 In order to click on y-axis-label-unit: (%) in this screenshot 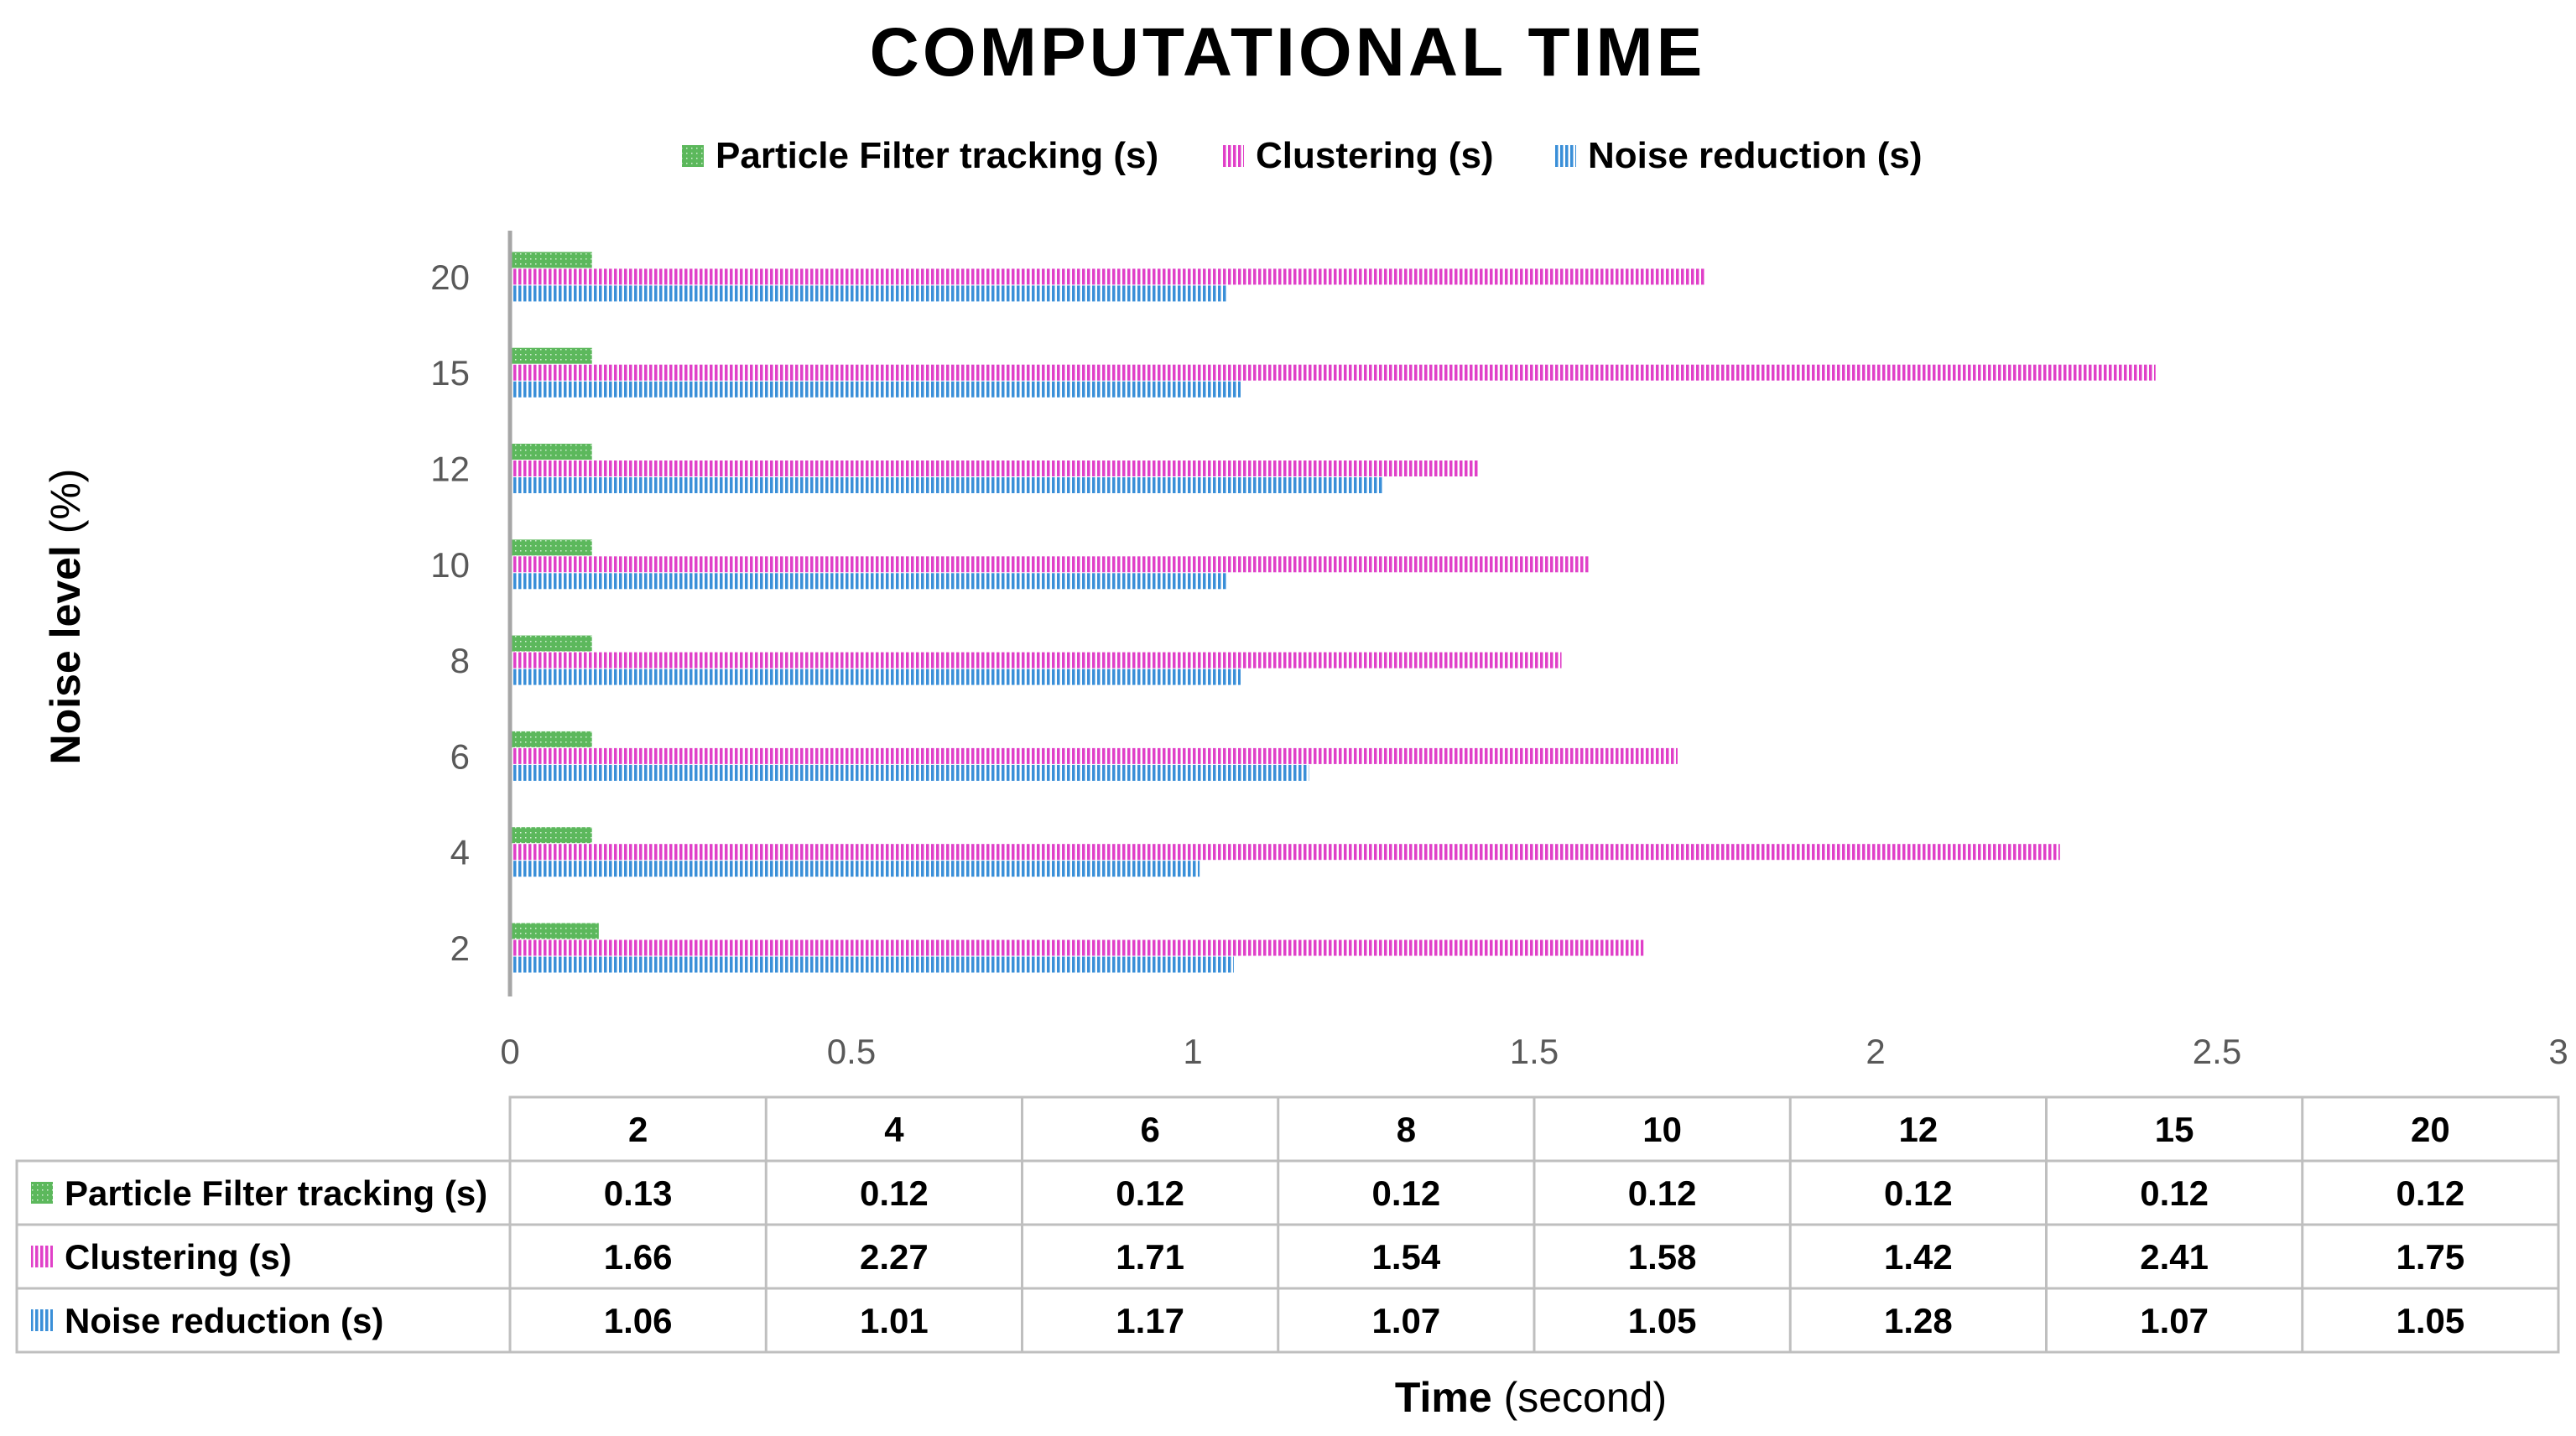, I will do `click(65, 507)`.